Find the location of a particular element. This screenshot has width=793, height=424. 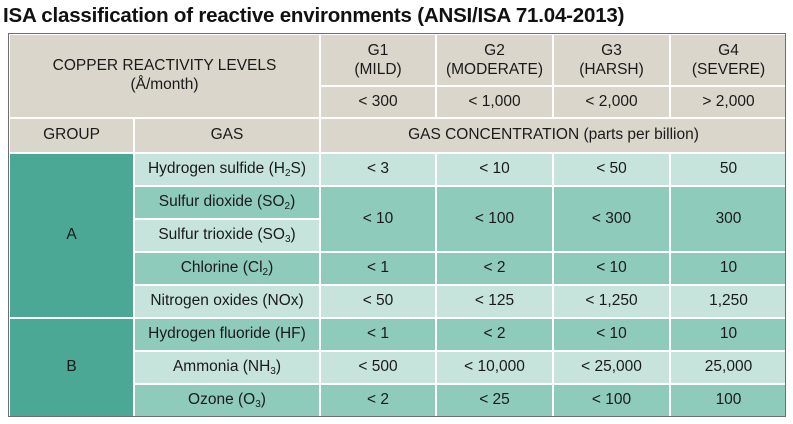

level-name: (MODERATE) is located at coordinates (494, 69).